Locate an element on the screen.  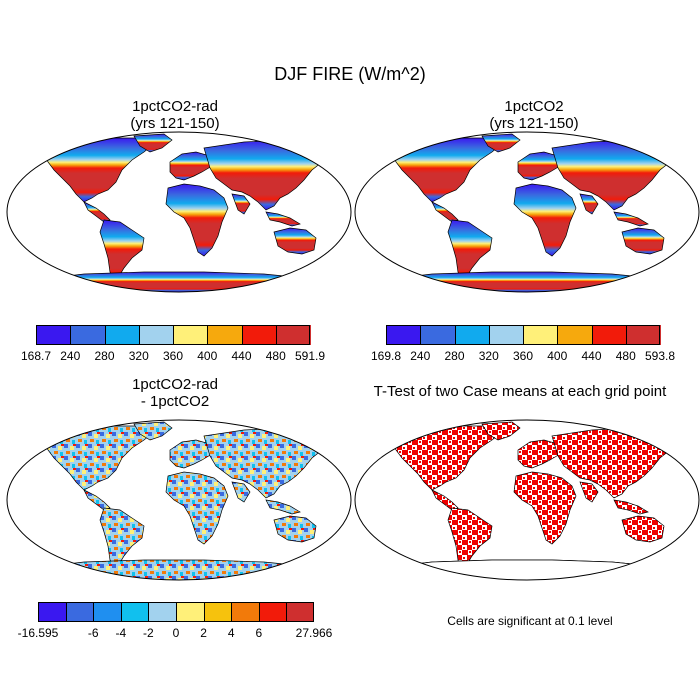
panel-2-map-border is located at coordinates (527, 212).